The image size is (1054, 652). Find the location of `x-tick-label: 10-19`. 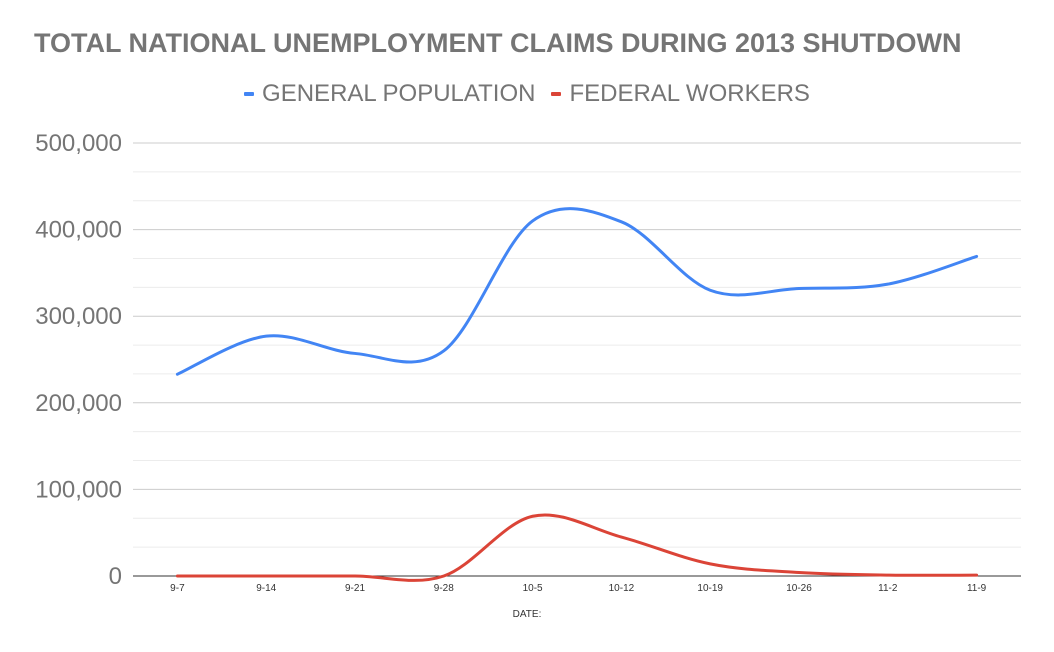

x-tick-label: 10-19 is located at coordinates (710, 588).